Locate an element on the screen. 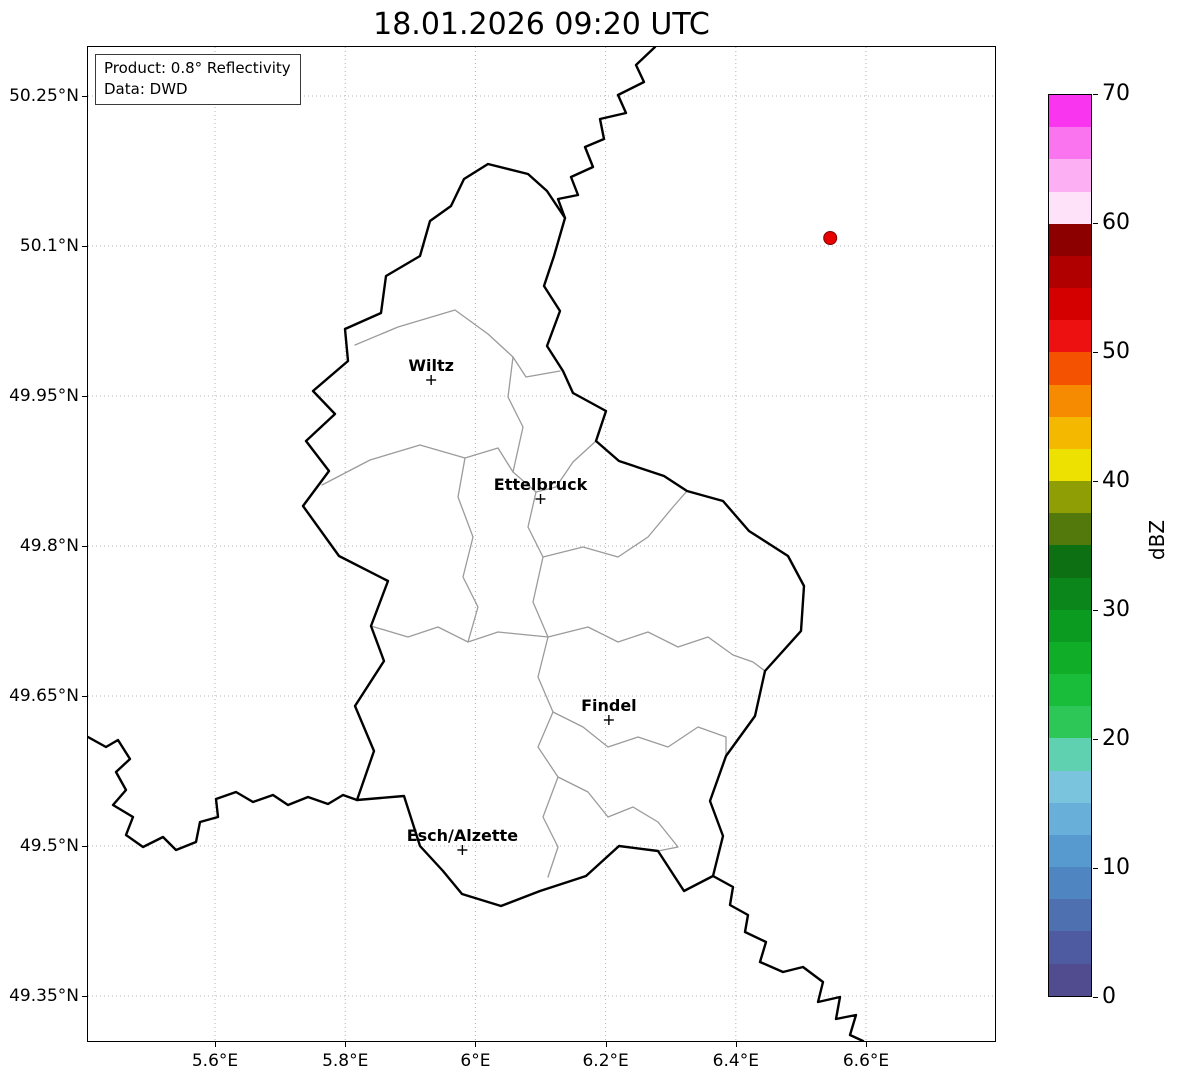 This screenshot has height=1081, width=1184. x-tick-label: 5.6°E is located at coordinates (215, 1061).